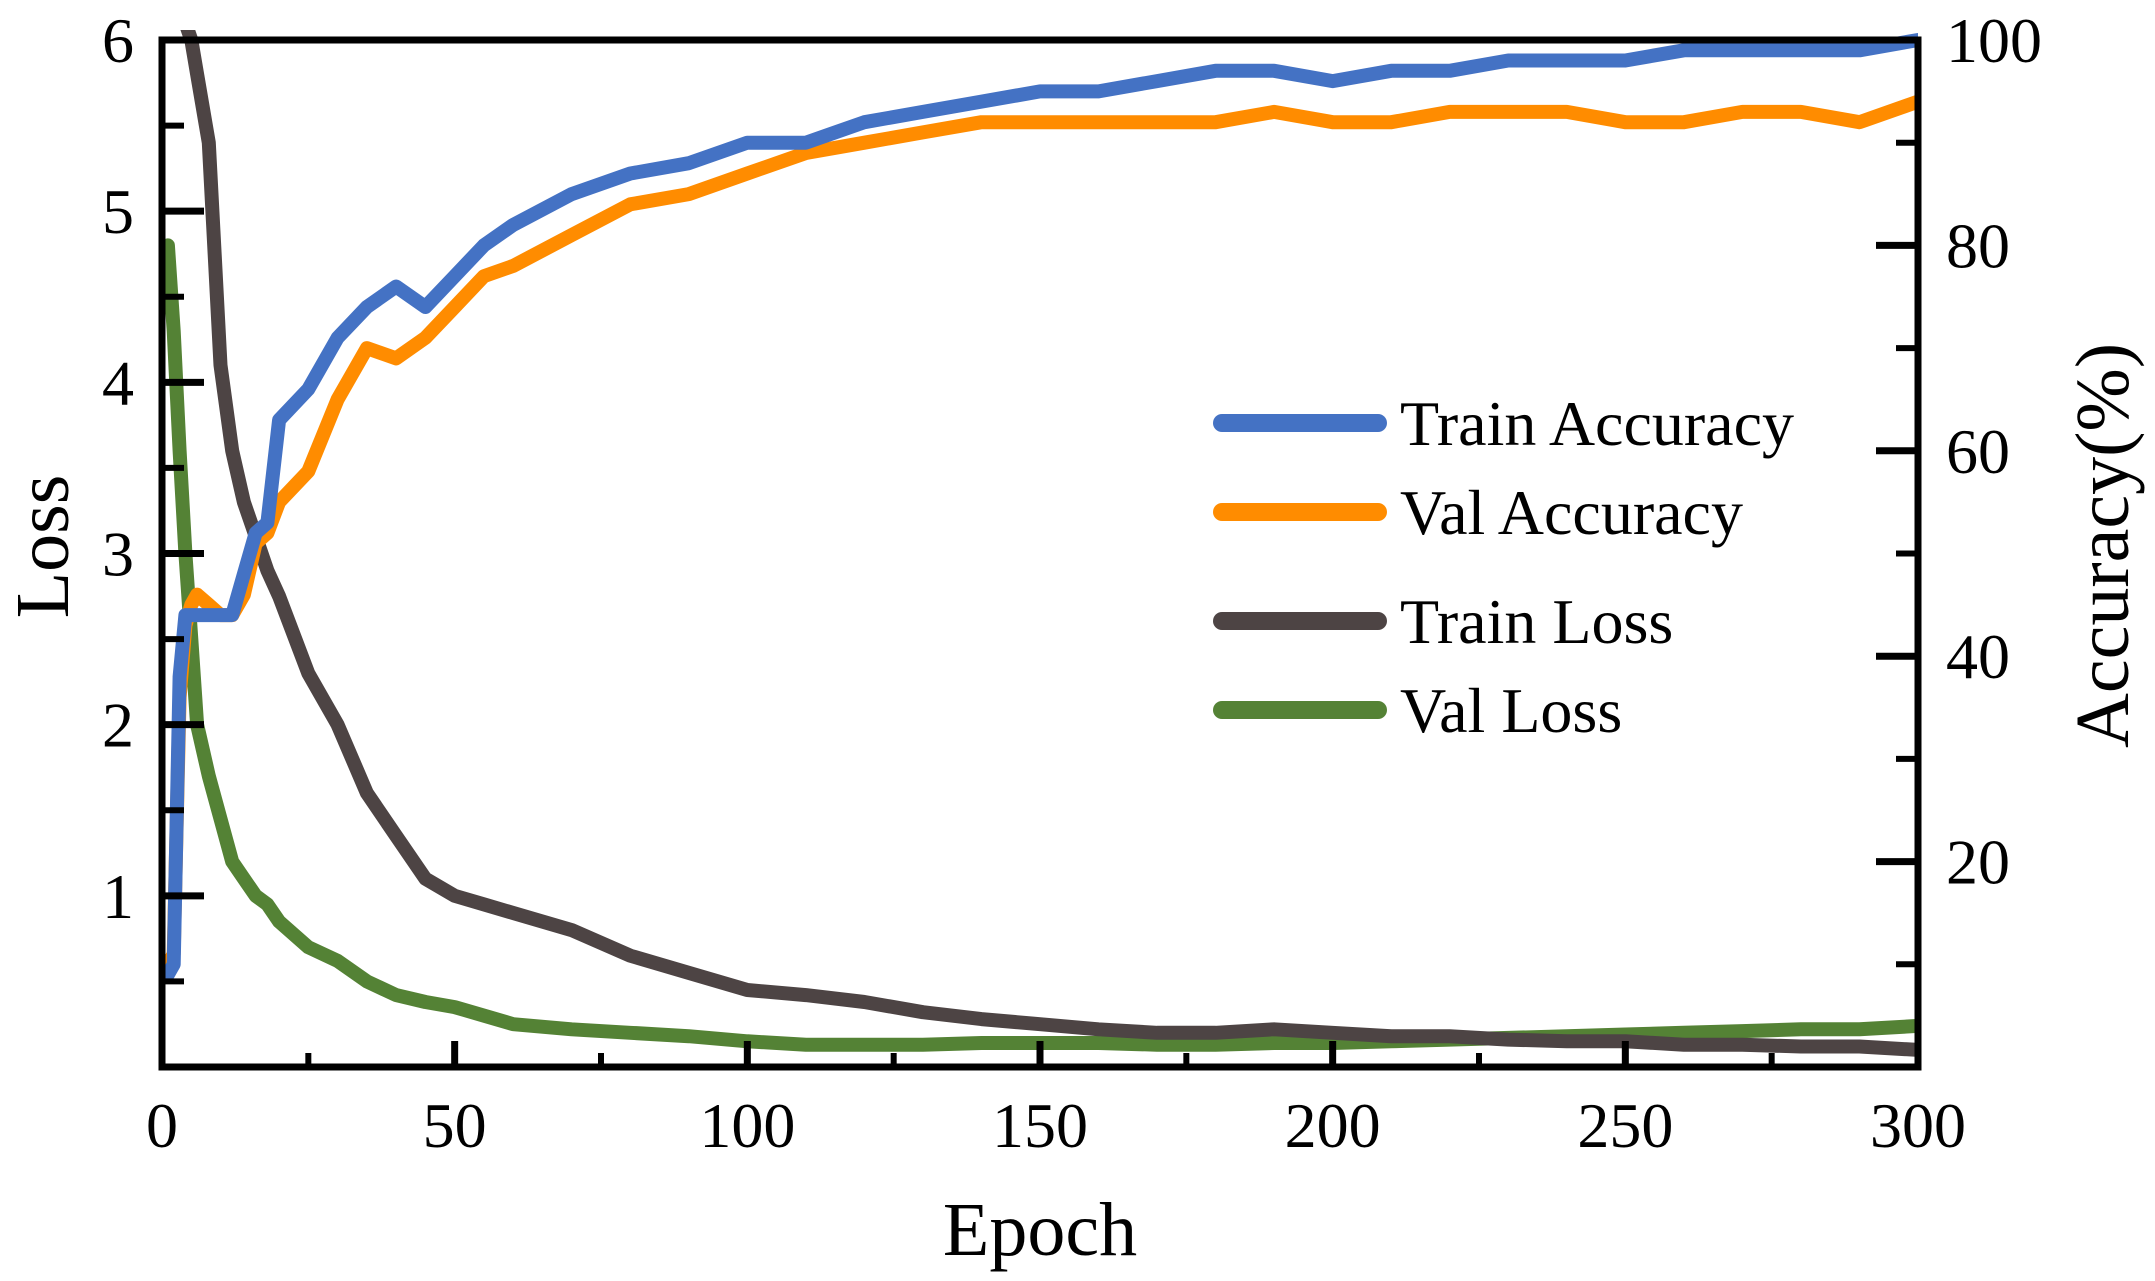 The height and width of the screenshot is (1281, 2155). What do you see at coordinates (1040, 1125) in the screenshot?
I see `x-tick-label: 150` at bounding box center [1040, 1125].